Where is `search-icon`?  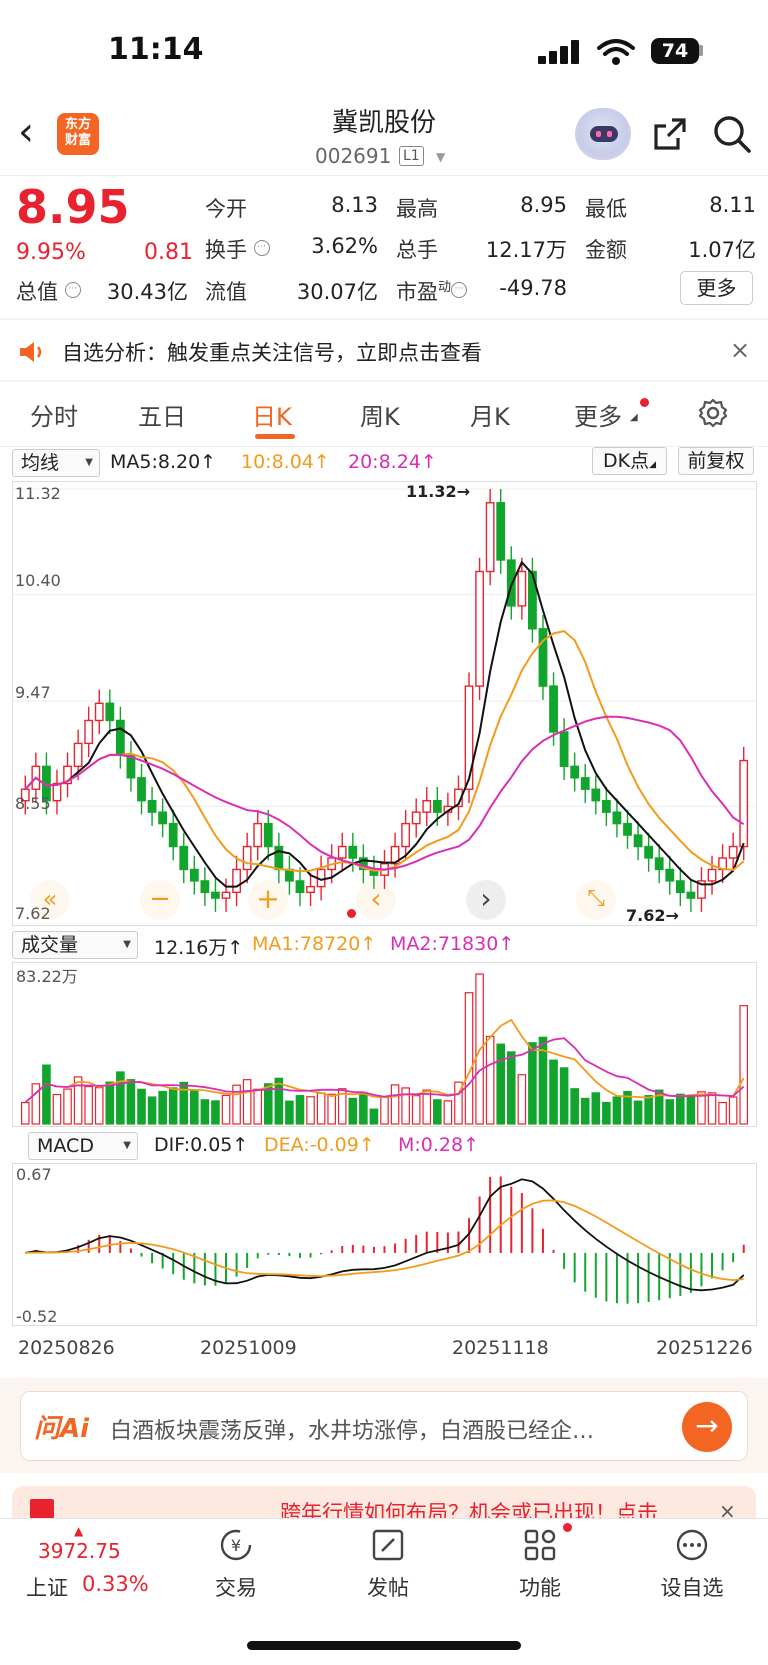
search-icon is located at coordinates (732, 134).